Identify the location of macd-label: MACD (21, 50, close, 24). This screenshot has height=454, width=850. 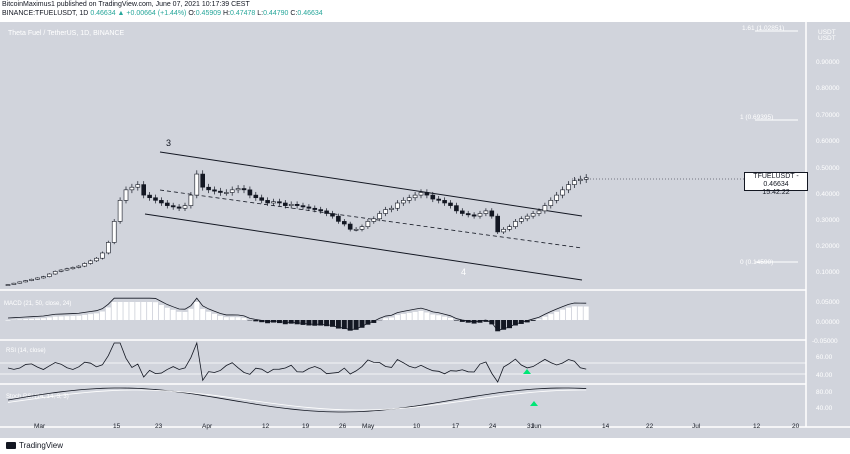
(37, 304).